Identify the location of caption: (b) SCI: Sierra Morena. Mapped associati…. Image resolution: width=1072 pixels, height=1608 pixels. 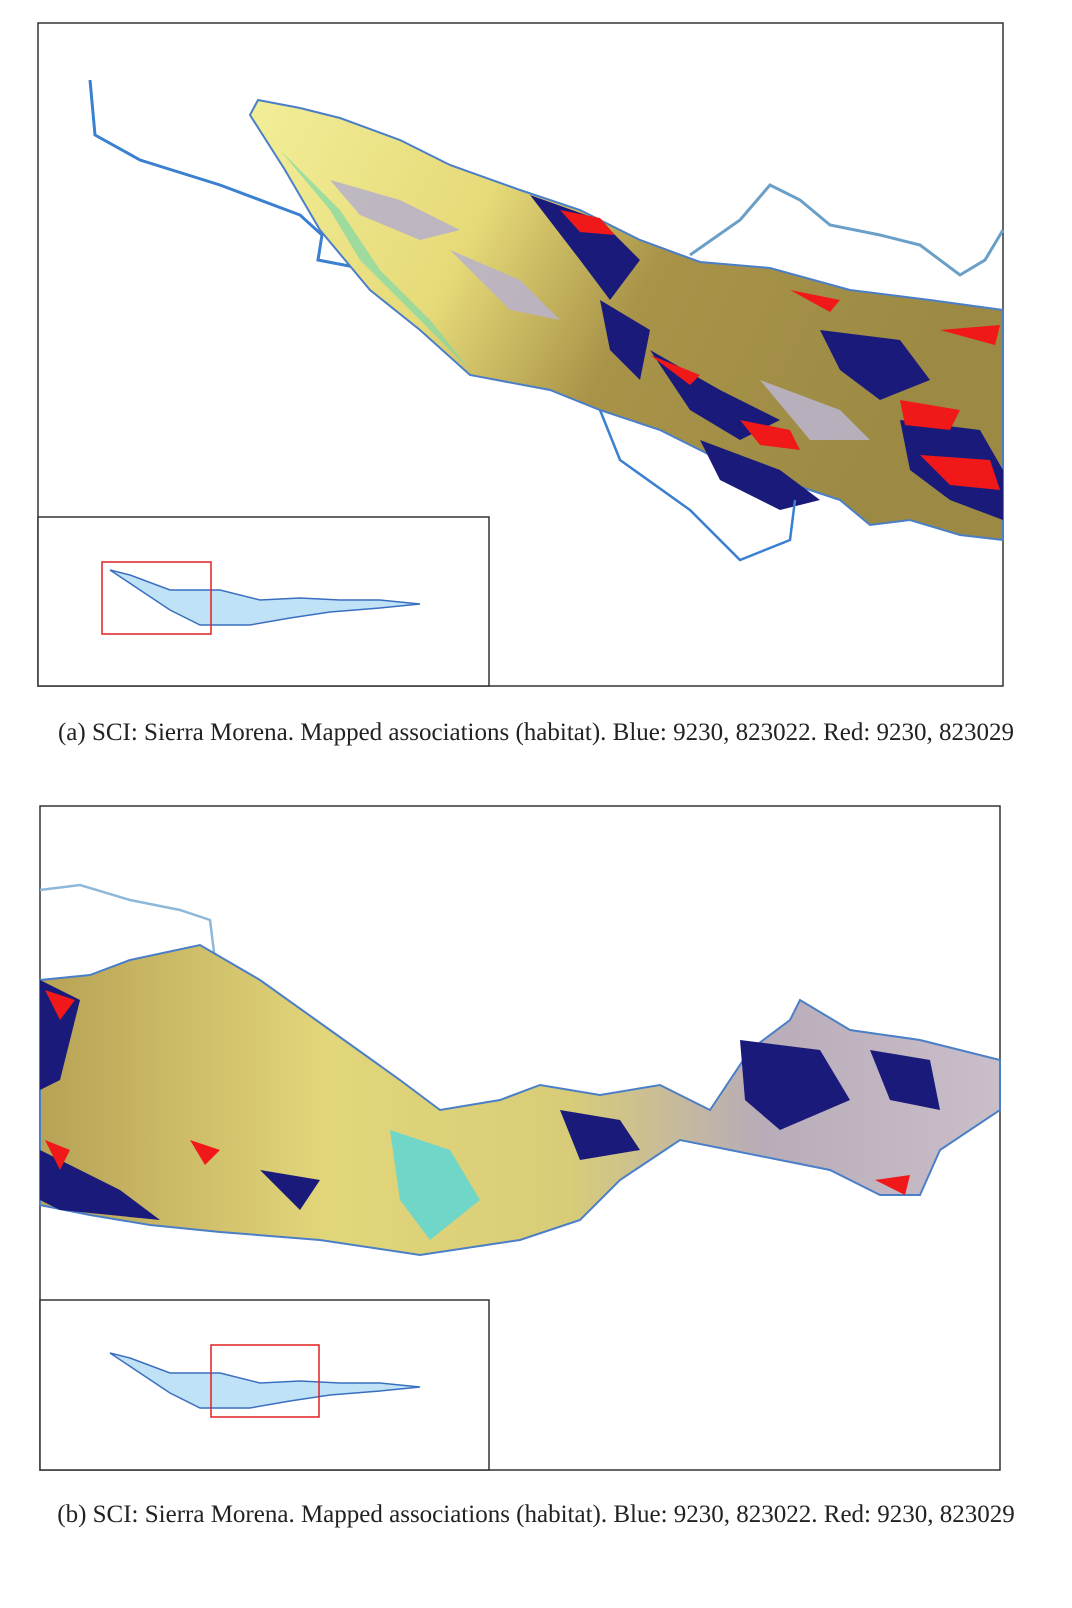
(536, 1514).